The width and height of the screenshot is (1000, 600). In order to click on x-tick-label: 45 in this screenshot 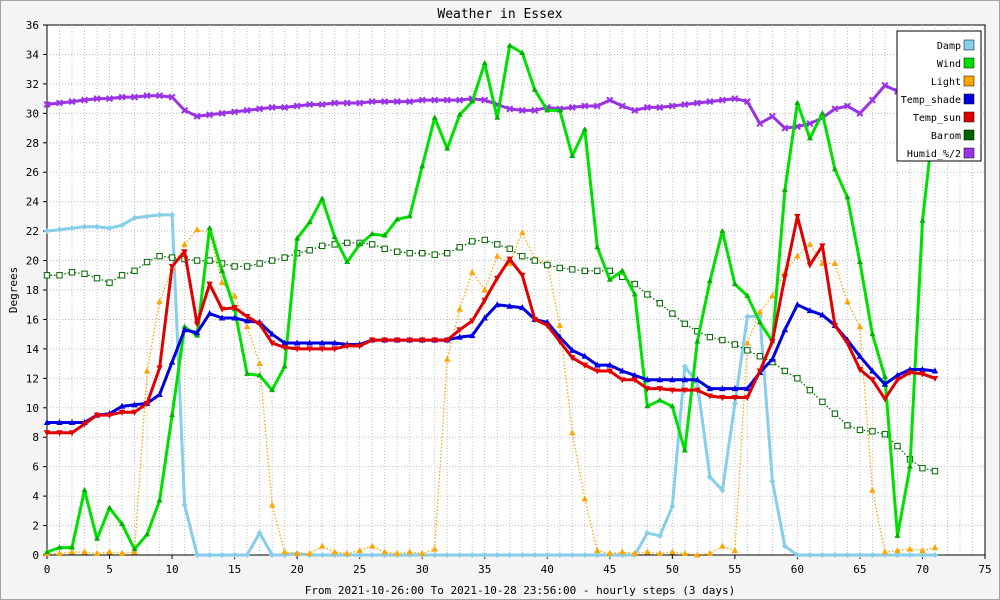, I will do `click(609, 569)`.